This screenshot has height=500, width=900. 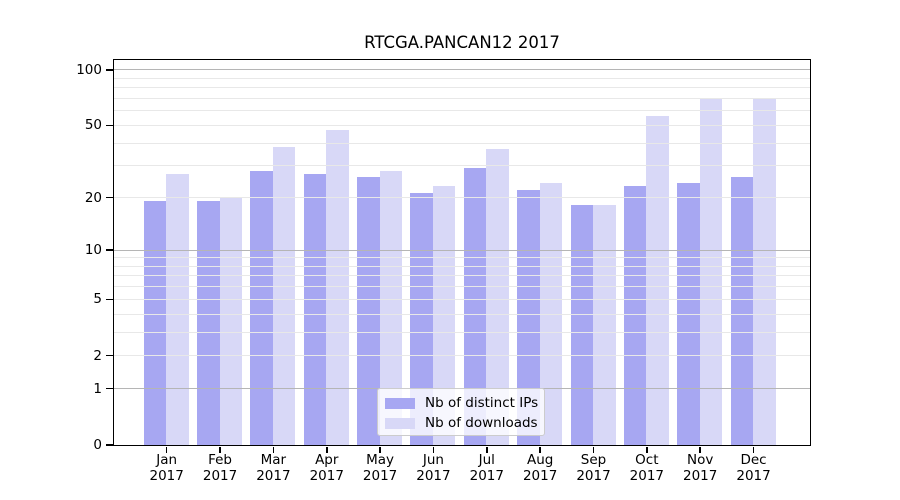 I want to click on legend: Nb of distinct IPs Nb of downloads, so click(x=461, y=412).